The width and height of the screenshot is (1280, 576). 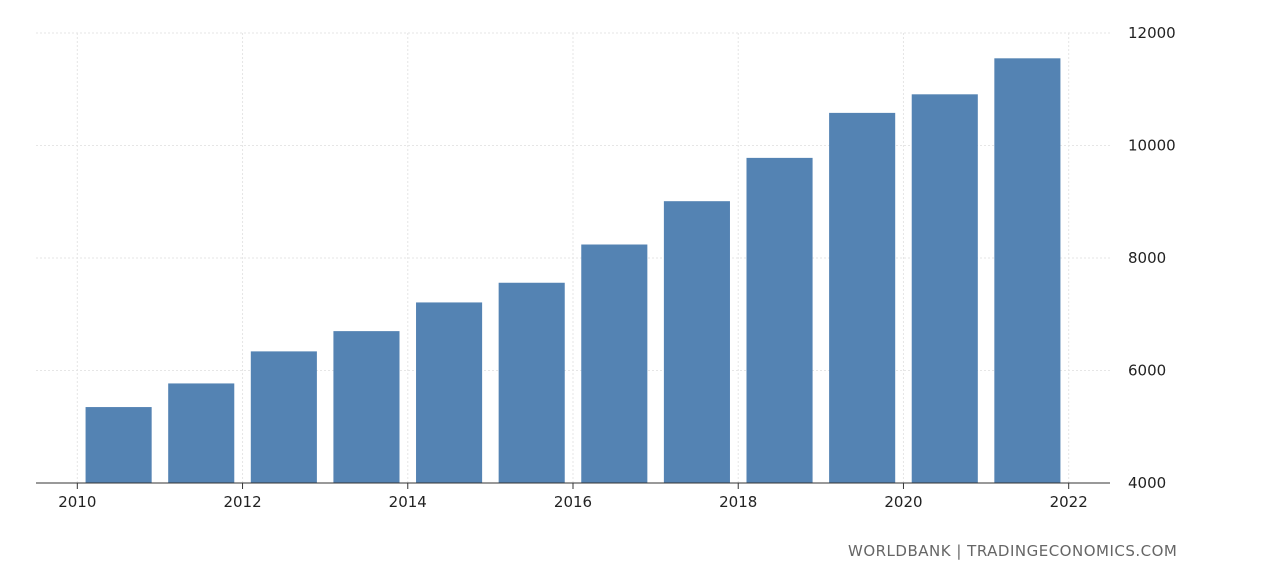 I want to click on bar-2014, so click(x=449, y=392).